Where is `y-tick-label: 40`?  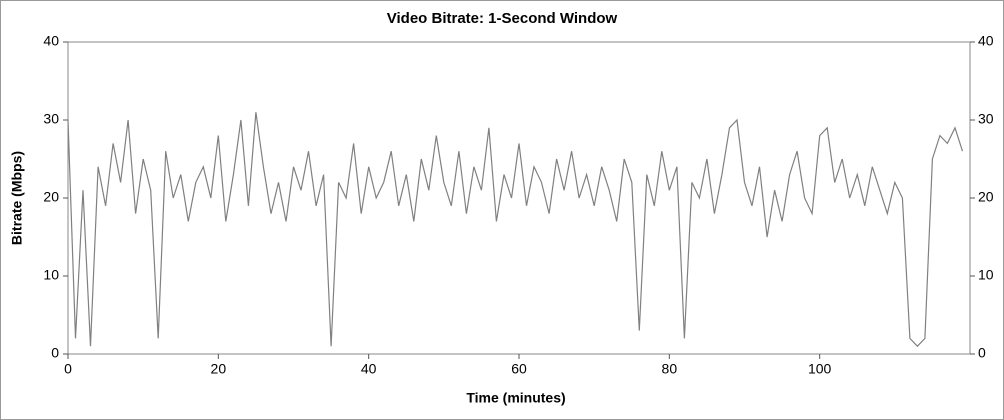
y-tick-label: 40 is located at coordinates (51, 41).